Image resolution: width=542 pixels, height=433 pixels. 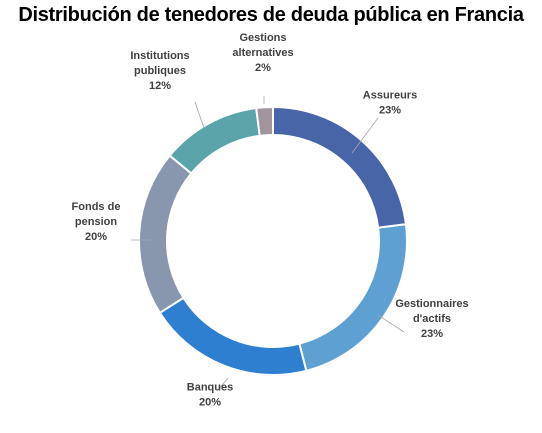 What do you see at coordinates (390, 103) in the screenshot?
I see `slice-label-0: Assureurs 23%` at bounding box center [390, 103].